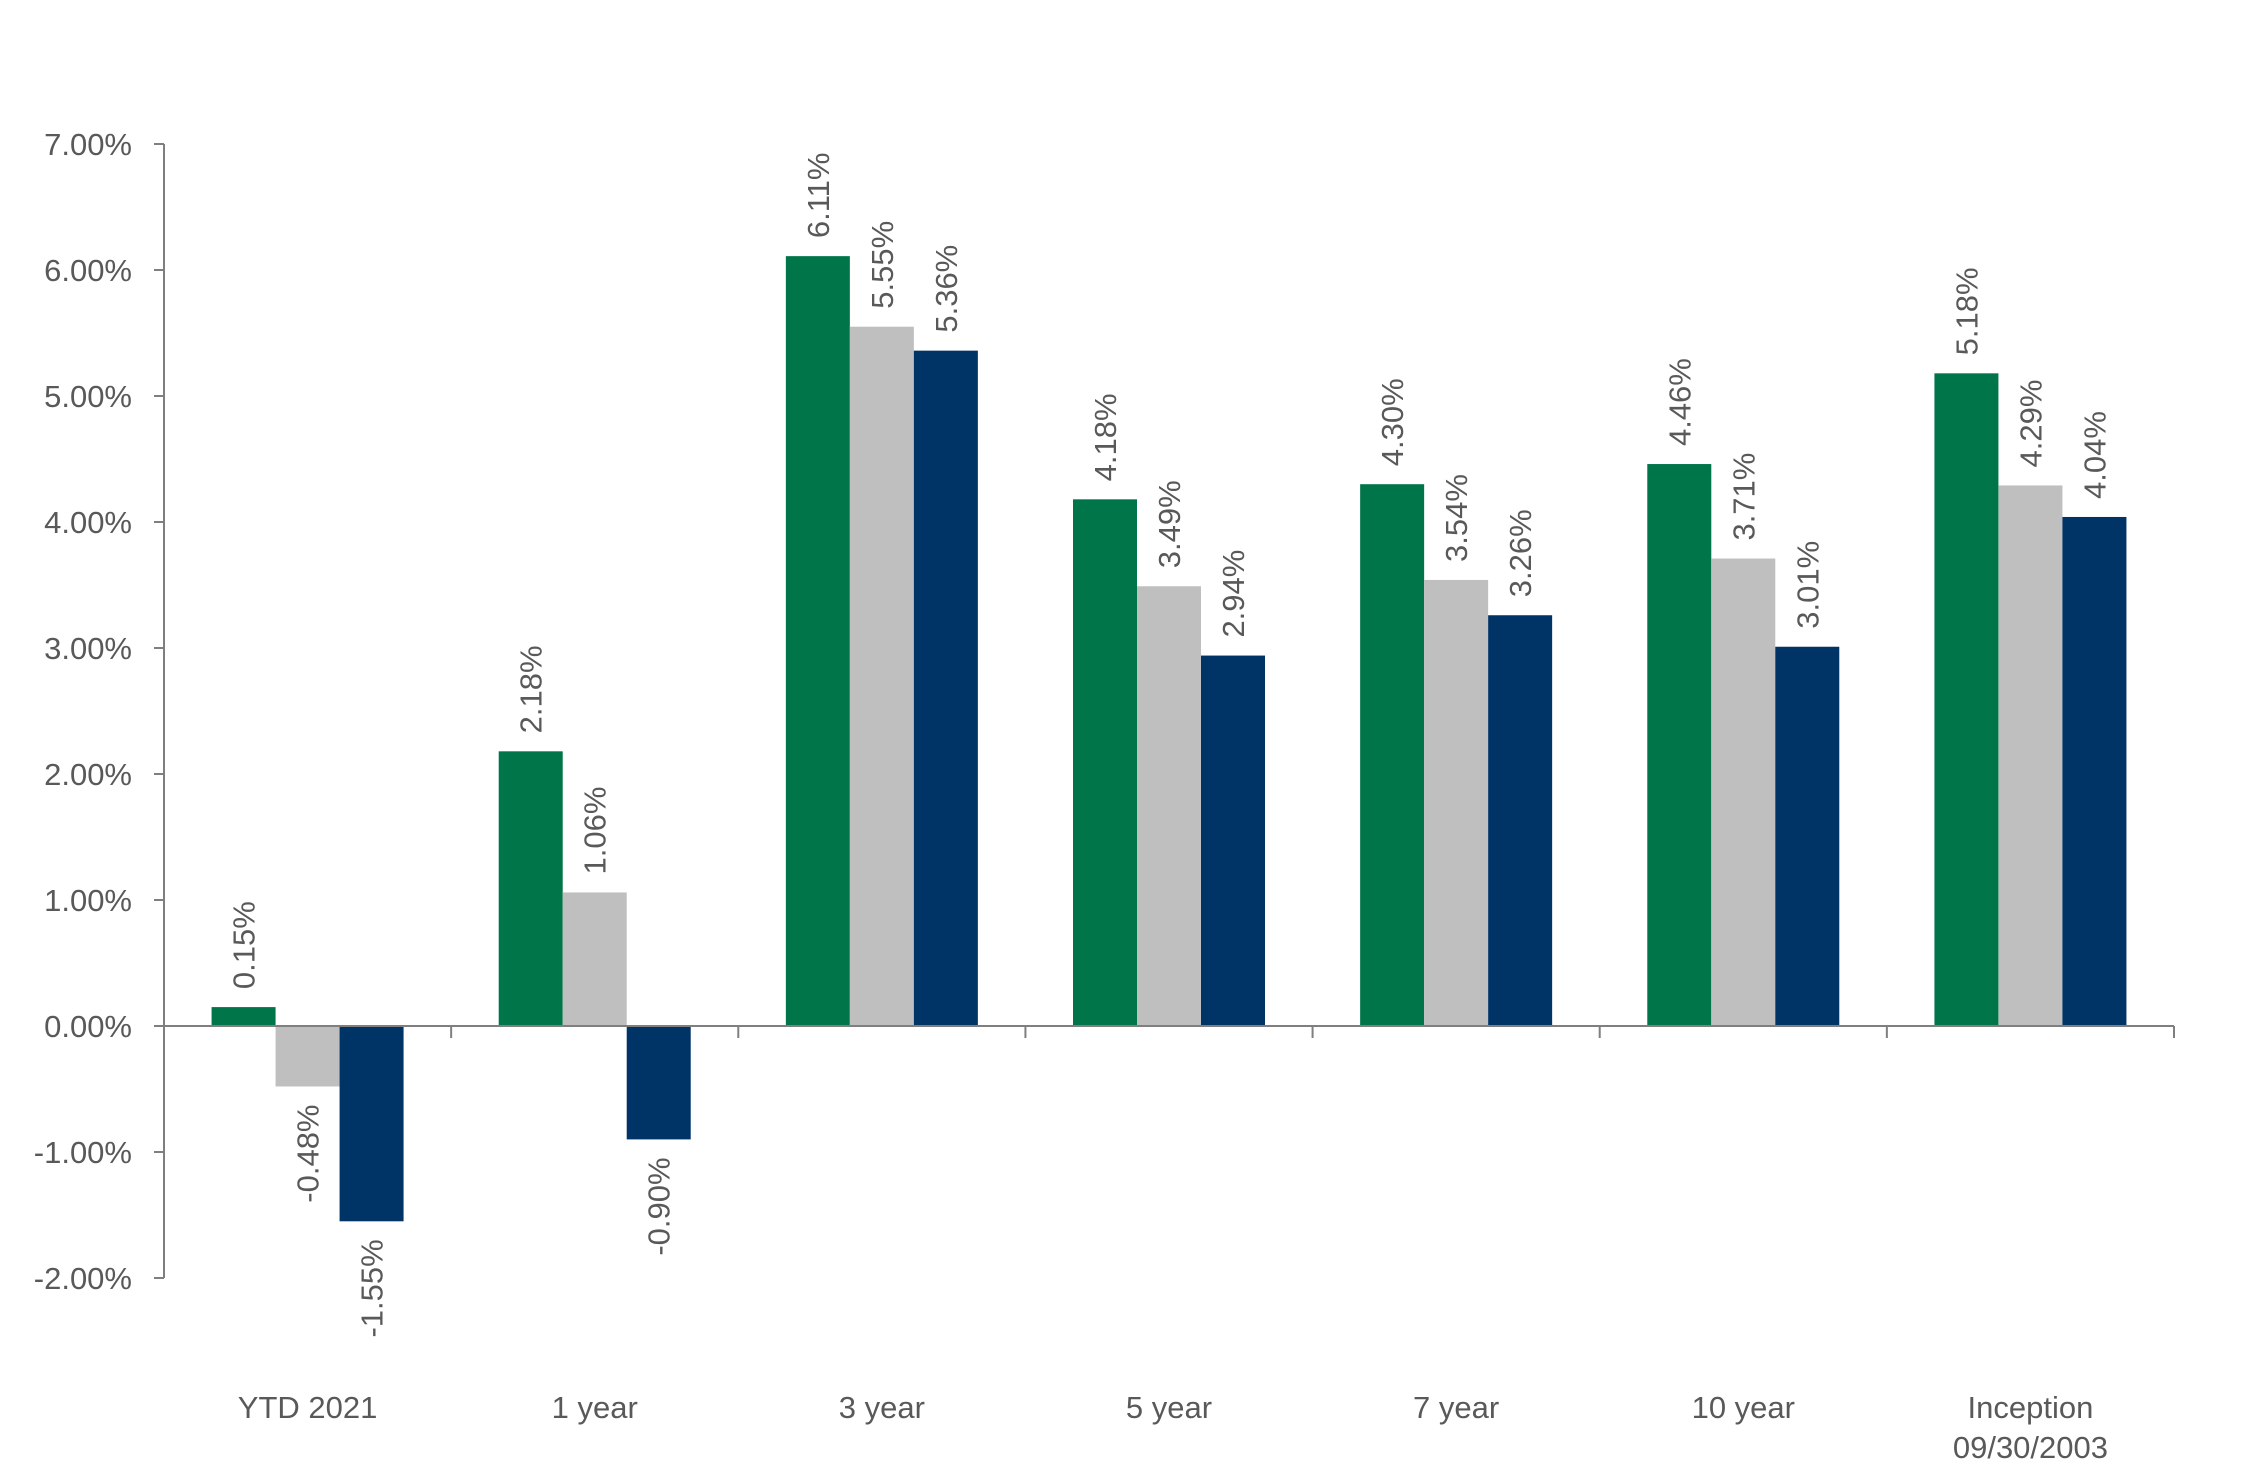  Describe the element at coordinates (83, 1278) in the screenshot. I see `y-tick-label: -2.00%` at that location.